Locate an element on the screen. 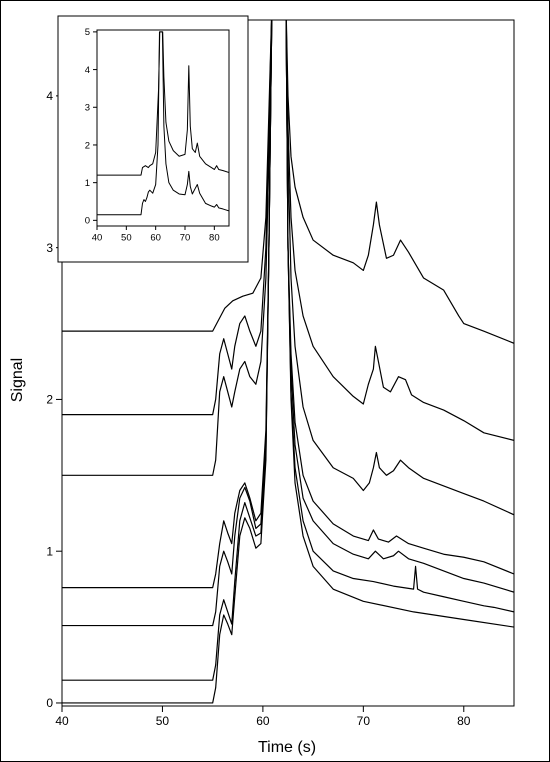 The height and width of the screenshot is (762, 550). inset-y-tick-label: 2 is located at coordinates (87, 145).